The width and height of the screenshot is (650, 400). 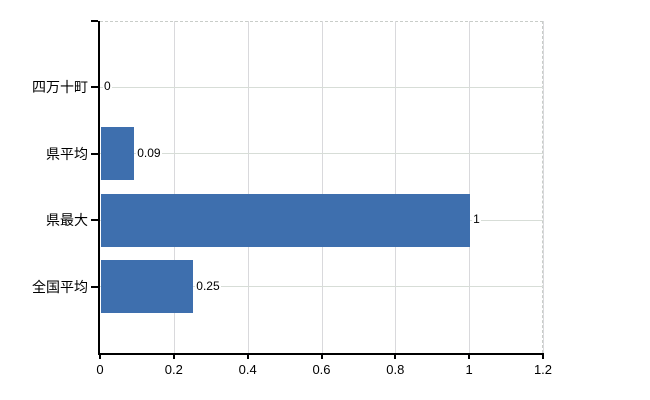 What do you see at coordinates (395, 369) in the screenshot?
I see `x-axis-tick-label: 0.8` at bounding box center [395, 369].